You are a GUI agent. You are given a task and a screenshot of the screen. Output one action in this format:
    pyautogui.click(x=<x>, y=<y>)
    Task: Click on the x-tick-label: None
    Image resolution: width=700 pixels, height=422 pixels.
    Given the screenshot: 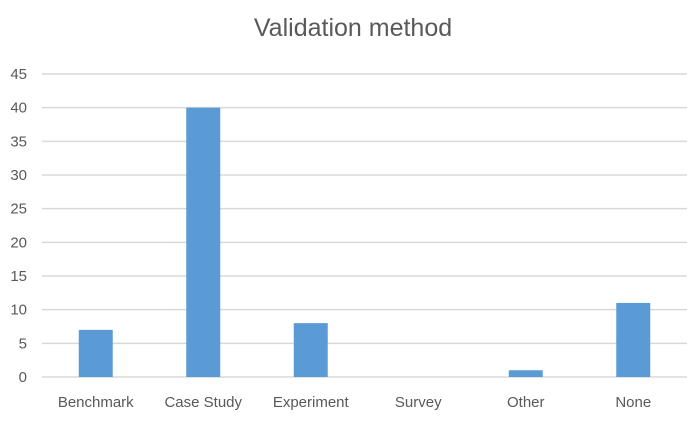 What is the action you would take?
    pyautogui.click(x=633, y=402)
    